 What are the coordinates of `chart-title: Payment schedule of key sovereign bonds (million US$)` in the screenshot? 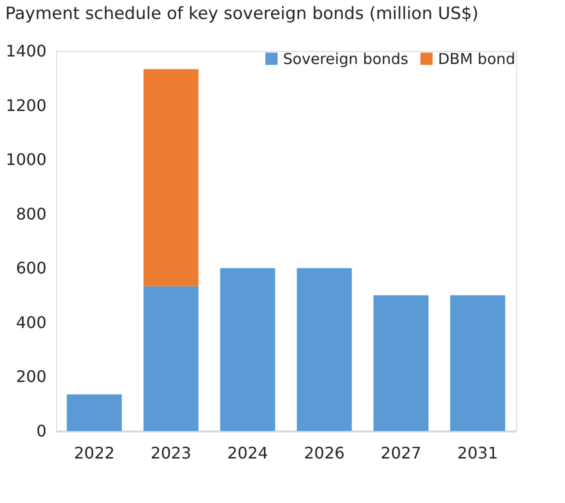 It's located at (242, 14).